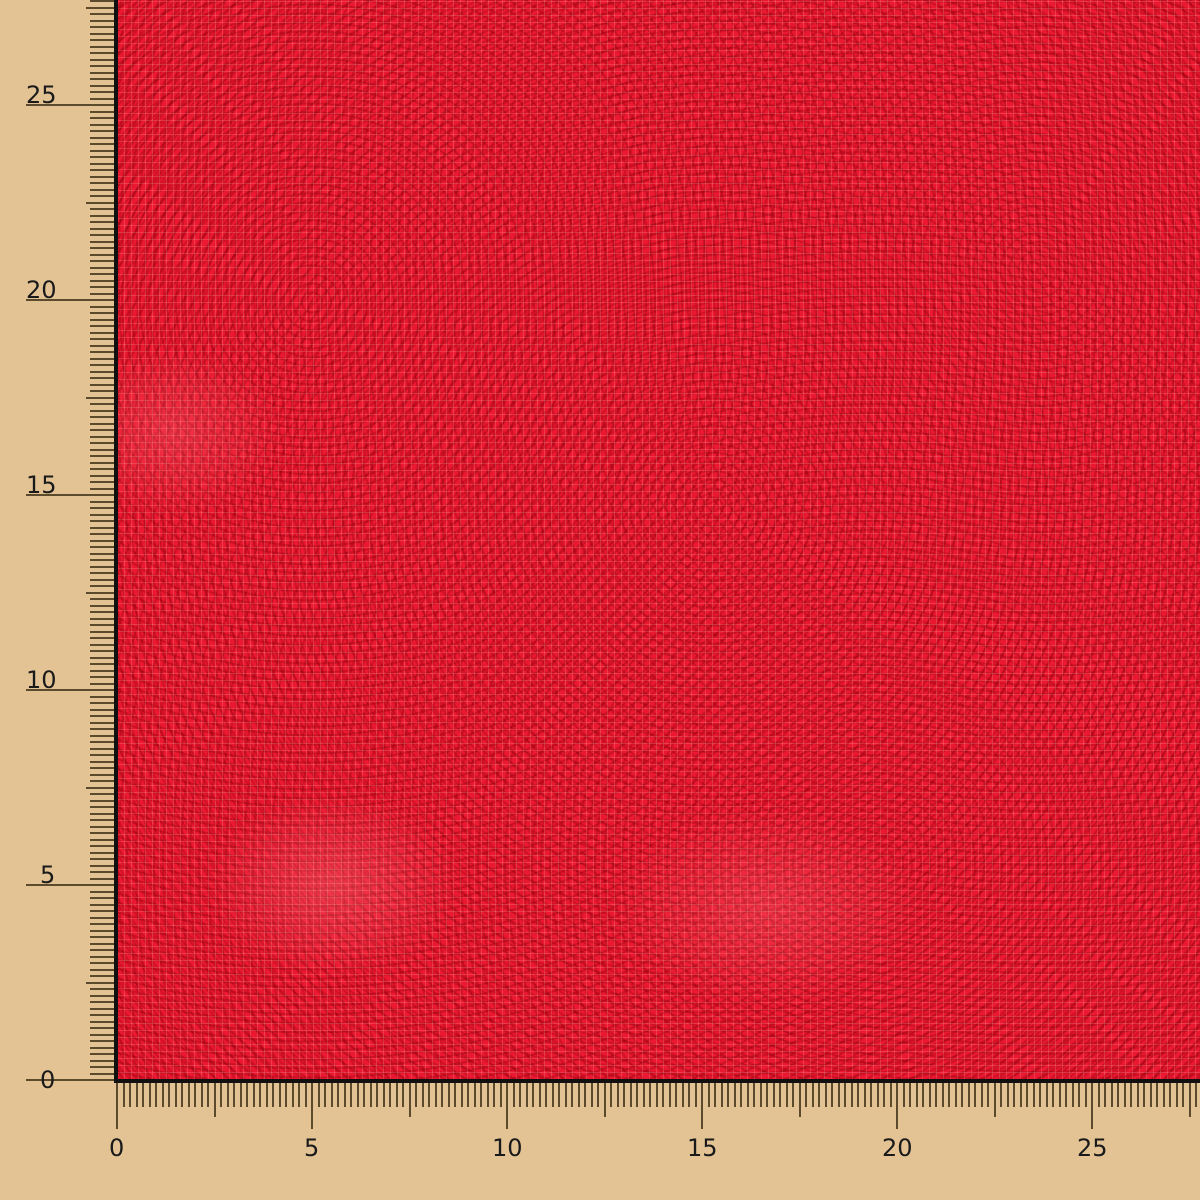 This screenshot has height=1200, width=1200. What do you see at coordinates (657, 1081) in the screenshot?
I see `ruler-axis-horizontal` at bounding box center [657, 1081].